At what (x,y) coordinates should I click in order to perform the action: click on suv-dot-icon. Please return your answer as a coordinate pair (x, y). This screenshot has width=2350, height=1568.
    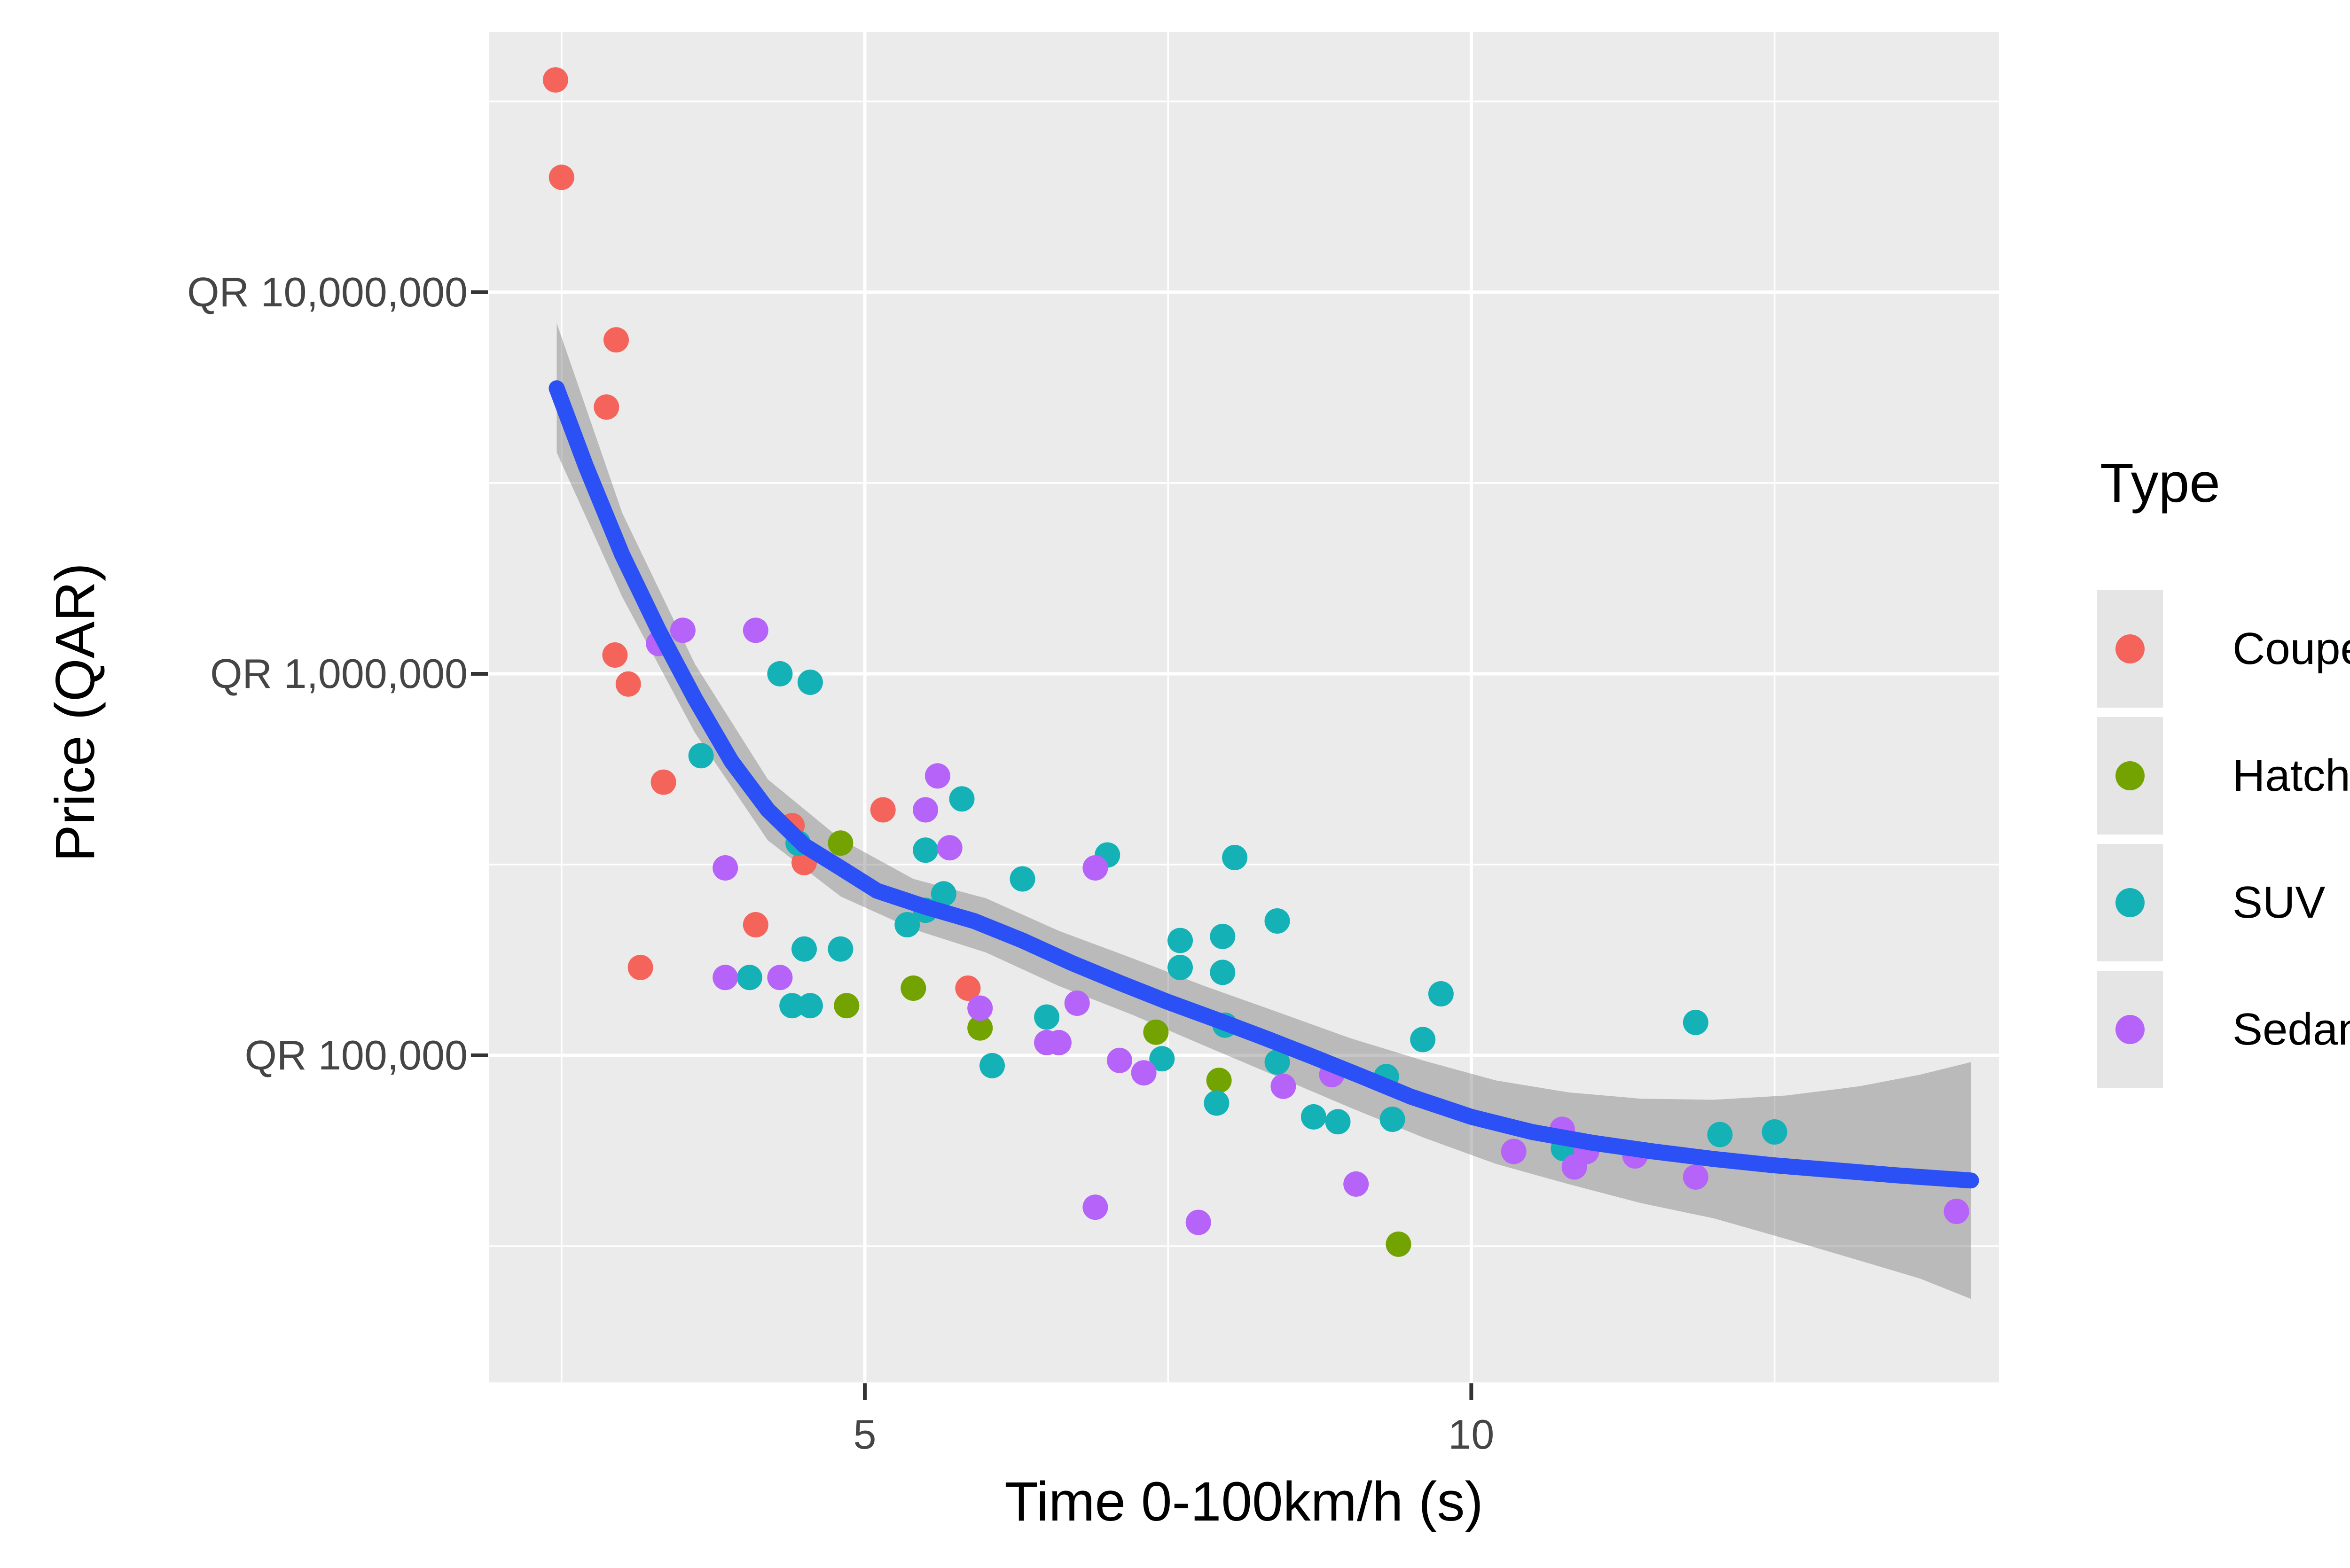
    Looking at the image, I should click on (2130, 902).